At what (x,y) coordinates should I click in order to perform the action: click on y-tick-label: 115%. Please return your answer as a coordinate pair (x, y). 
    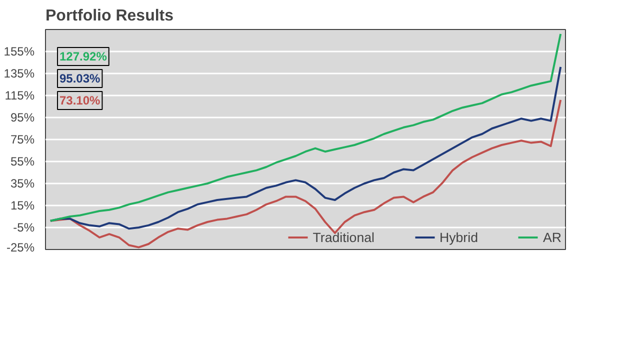
    Looking at the image, I should click on (19, 95).